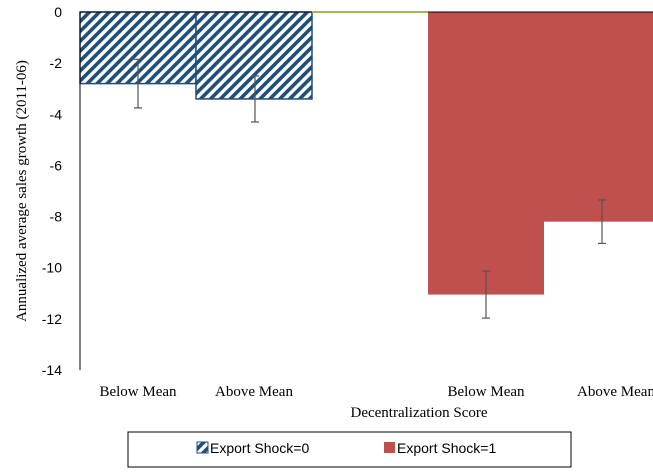  Describe the element at coordinates (56, 63) in the screenshot. I see `y-tick-label: -2` at that location.